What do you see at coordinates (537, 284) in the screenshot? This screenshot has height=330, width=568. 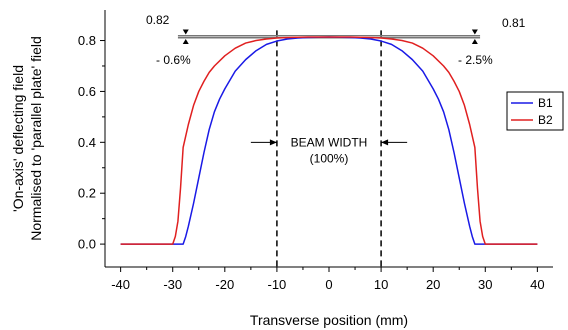 I see `x-tick-label: 40` at bounding box center [537, 284].